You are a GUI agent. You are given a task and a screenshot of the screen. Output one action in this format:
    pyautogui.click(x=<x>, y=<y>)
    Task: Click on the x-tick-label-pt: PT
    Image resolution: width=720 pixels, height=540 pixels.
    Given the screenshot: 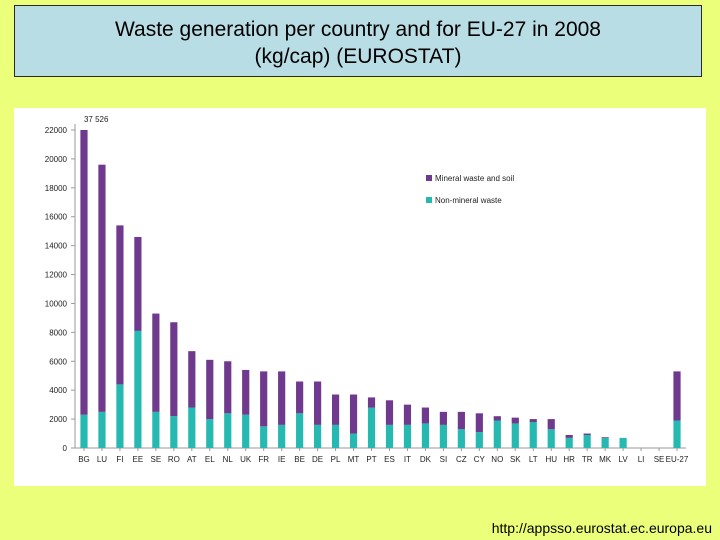 What is the action you would take?
    pyautogui.click(x=371, y=459)
    